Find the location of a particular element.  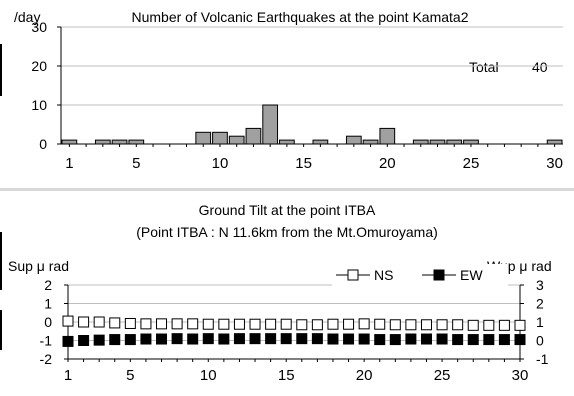

y2-tick-label: -1 is located at coordinates (542, 359).